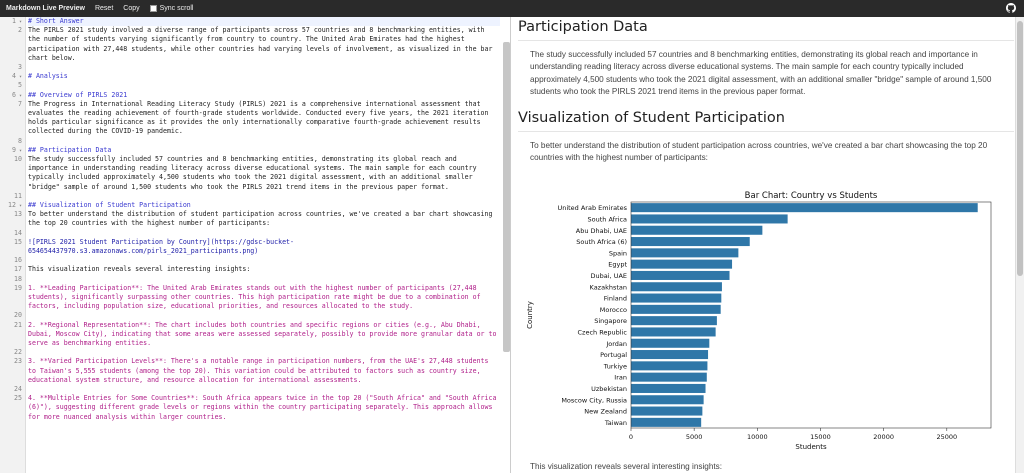 The image size is (1024, 473). Describe the element at coordinates (104, 8) in the screenshot. I see `reset-button: Reset` at that location.